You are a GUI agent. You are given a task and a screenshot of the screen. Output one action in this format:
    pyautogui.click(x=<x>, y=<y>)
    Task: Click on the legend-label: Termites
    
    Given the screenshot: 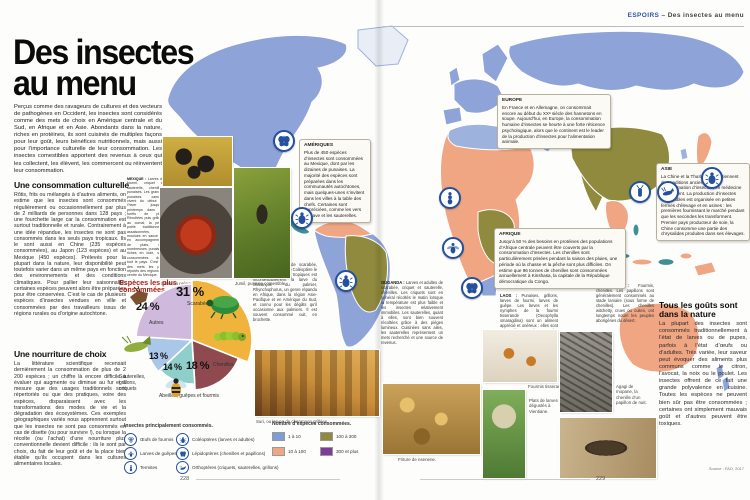 What is the action you would take?
    pyautogui.click(x=149, y=467)
    